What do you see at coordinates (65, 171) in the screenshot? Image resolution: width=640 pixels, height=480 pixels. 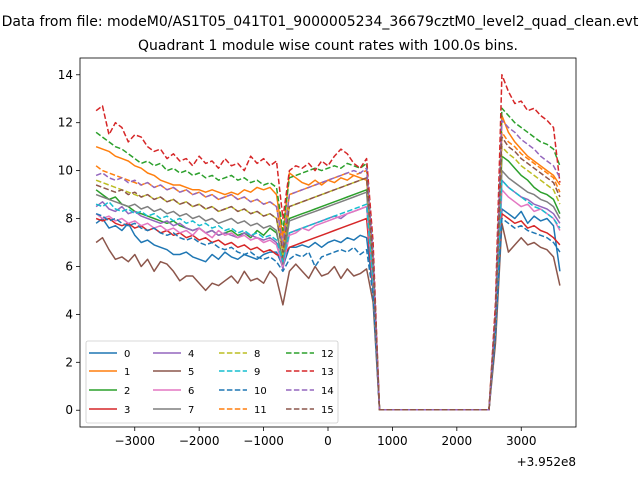 I see `y-tick-label: 10` at bounding box center [65, 171].